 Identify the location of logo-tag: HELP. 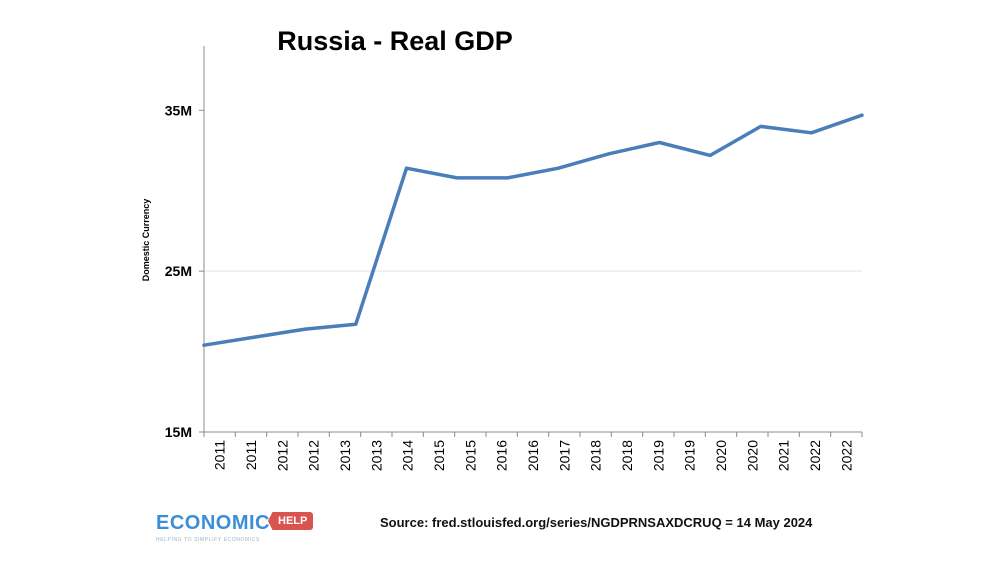
(291, 521).